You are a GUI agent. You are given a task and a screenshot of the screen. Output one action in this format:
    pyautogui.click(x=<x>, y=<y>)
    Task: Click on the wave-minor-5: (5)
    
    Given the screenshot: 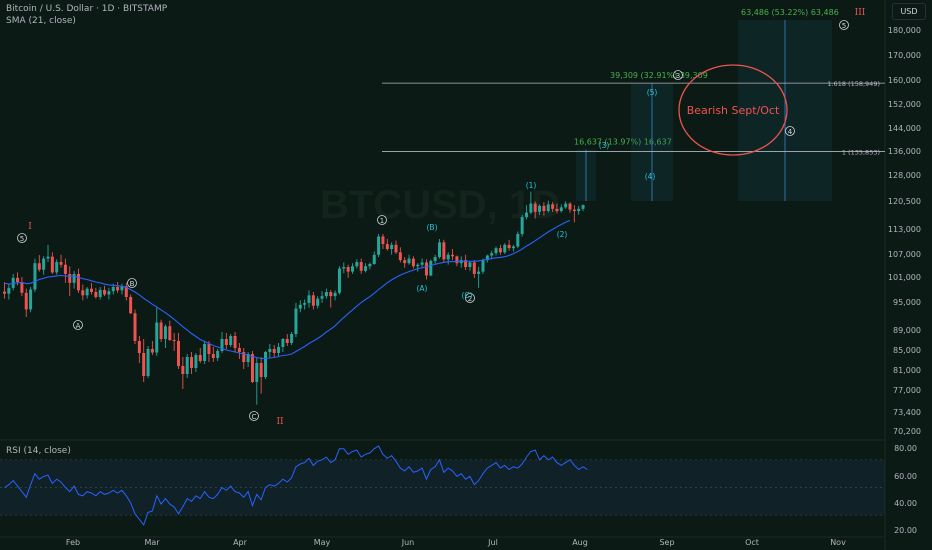 What is the action you would take?
    pyautogui.click(x=652, y=92)
    